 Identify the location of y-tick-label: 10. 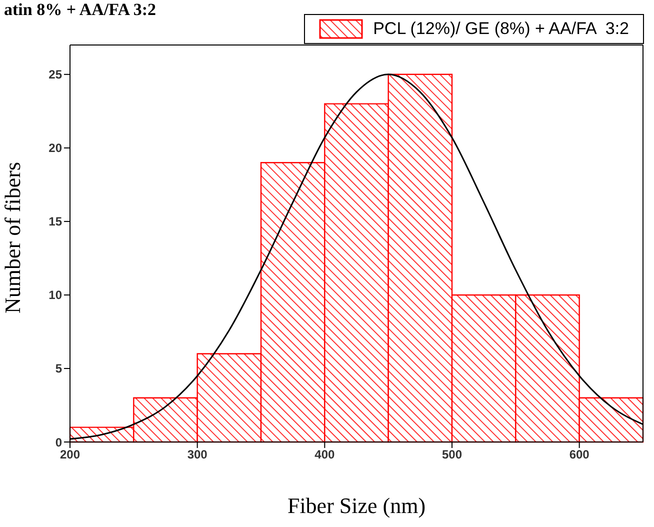
(55, 295).